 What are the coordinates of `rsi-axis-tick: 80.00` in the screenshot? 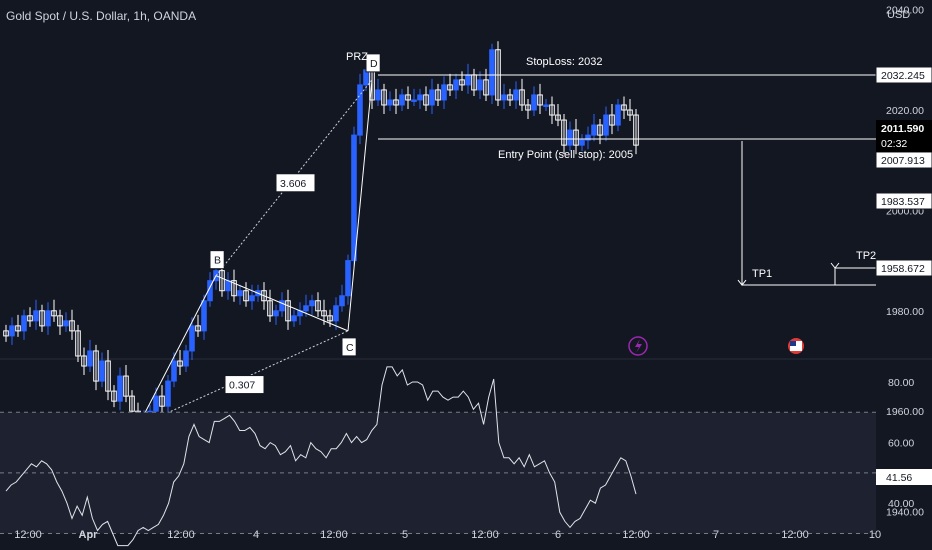 It's located at (901, 383).